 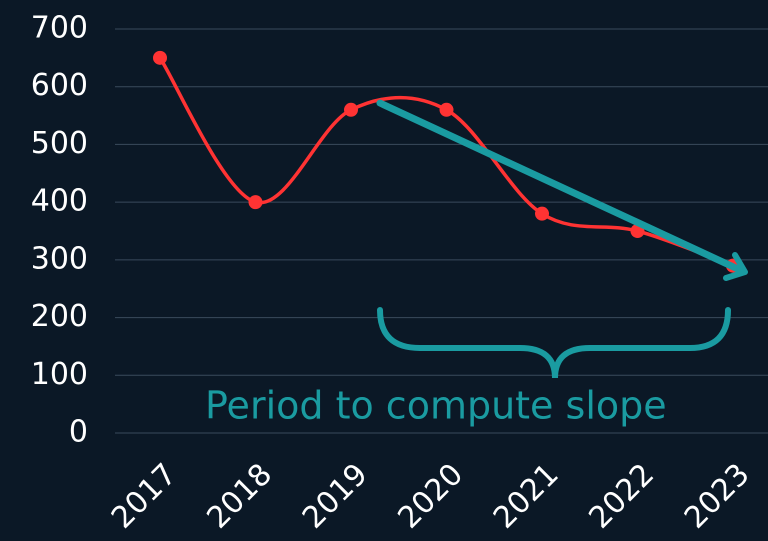 What do you see at coordinates (59, 143) in the screenshot?
I see `y-tick-label: 500` at bounding box center [59, 143].